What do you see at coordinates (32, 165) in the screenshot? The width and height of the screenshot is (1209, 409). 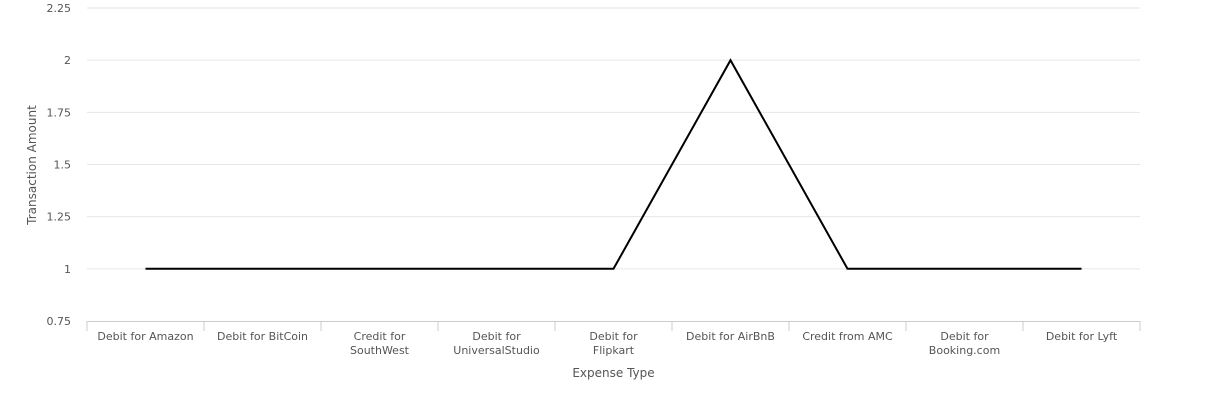 I see `y-axis-title: Transaction Amount` at bounding box center [32, 165].